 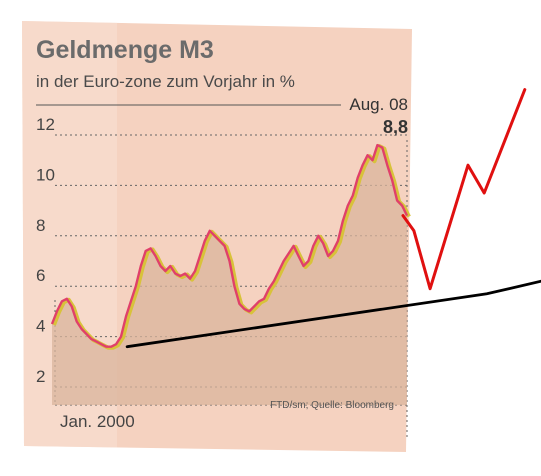 I want to click on y-tick-label-6: 6, so click(x=40, y=275).